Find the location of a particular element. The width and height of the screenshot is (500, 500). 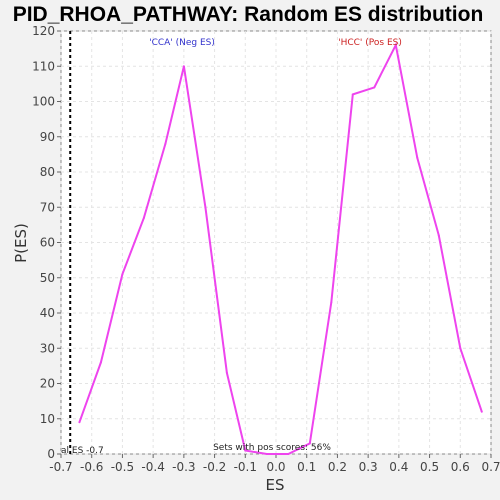

y-tick-label: 120 is located at coordinates (43, 31).